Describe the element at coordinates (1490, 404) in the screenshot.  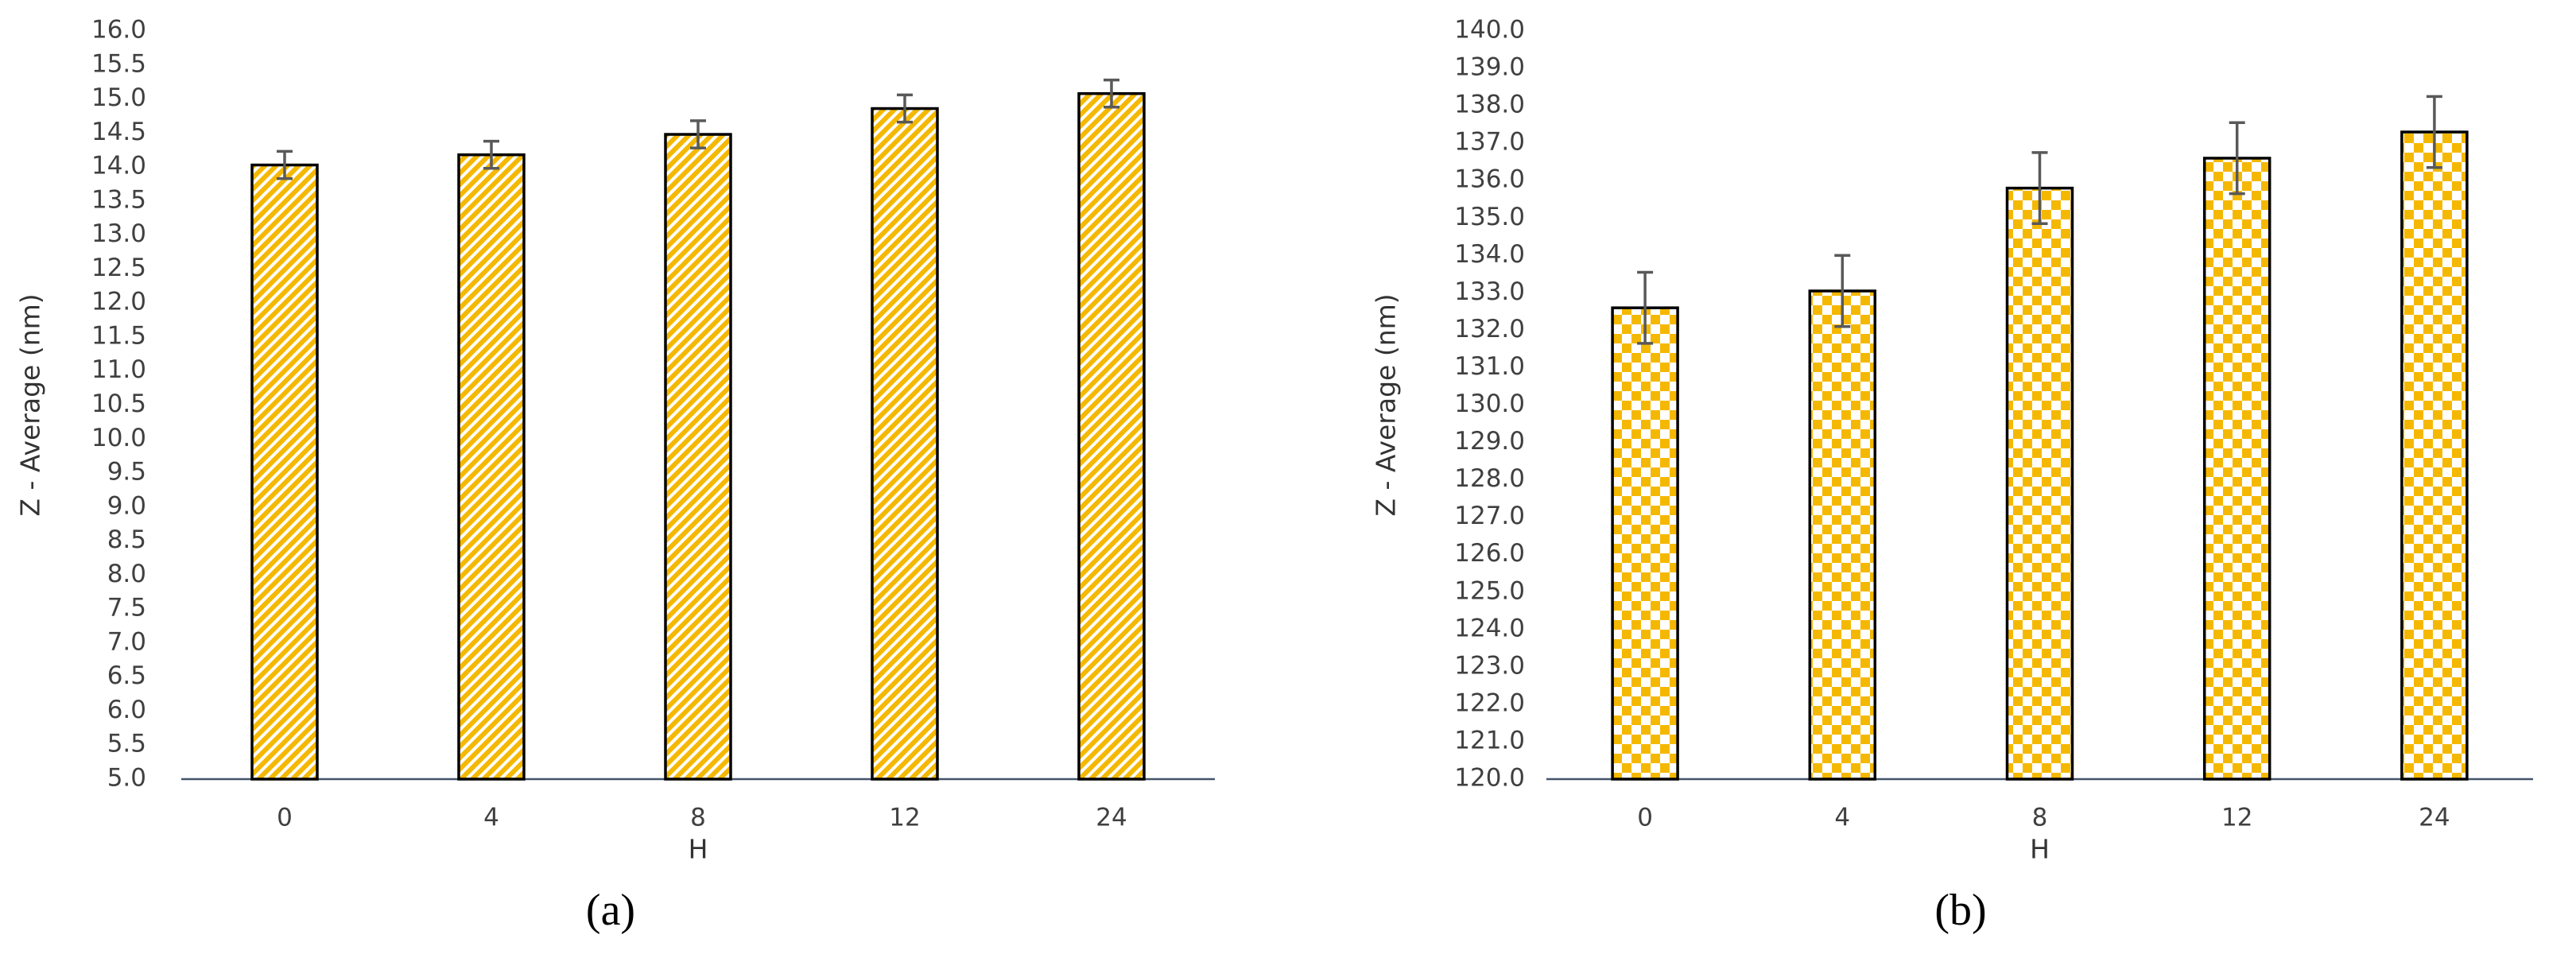
I see `y-tick-label: 130.0` at that location.